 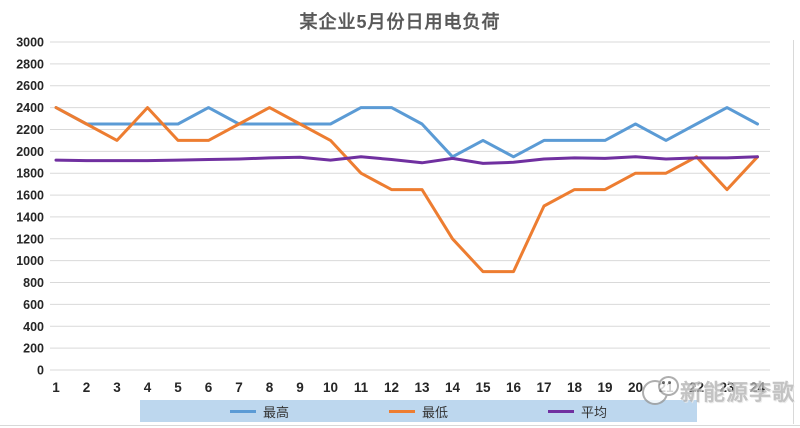 I want to click on line-series-最高, so click(x=406, y=132).